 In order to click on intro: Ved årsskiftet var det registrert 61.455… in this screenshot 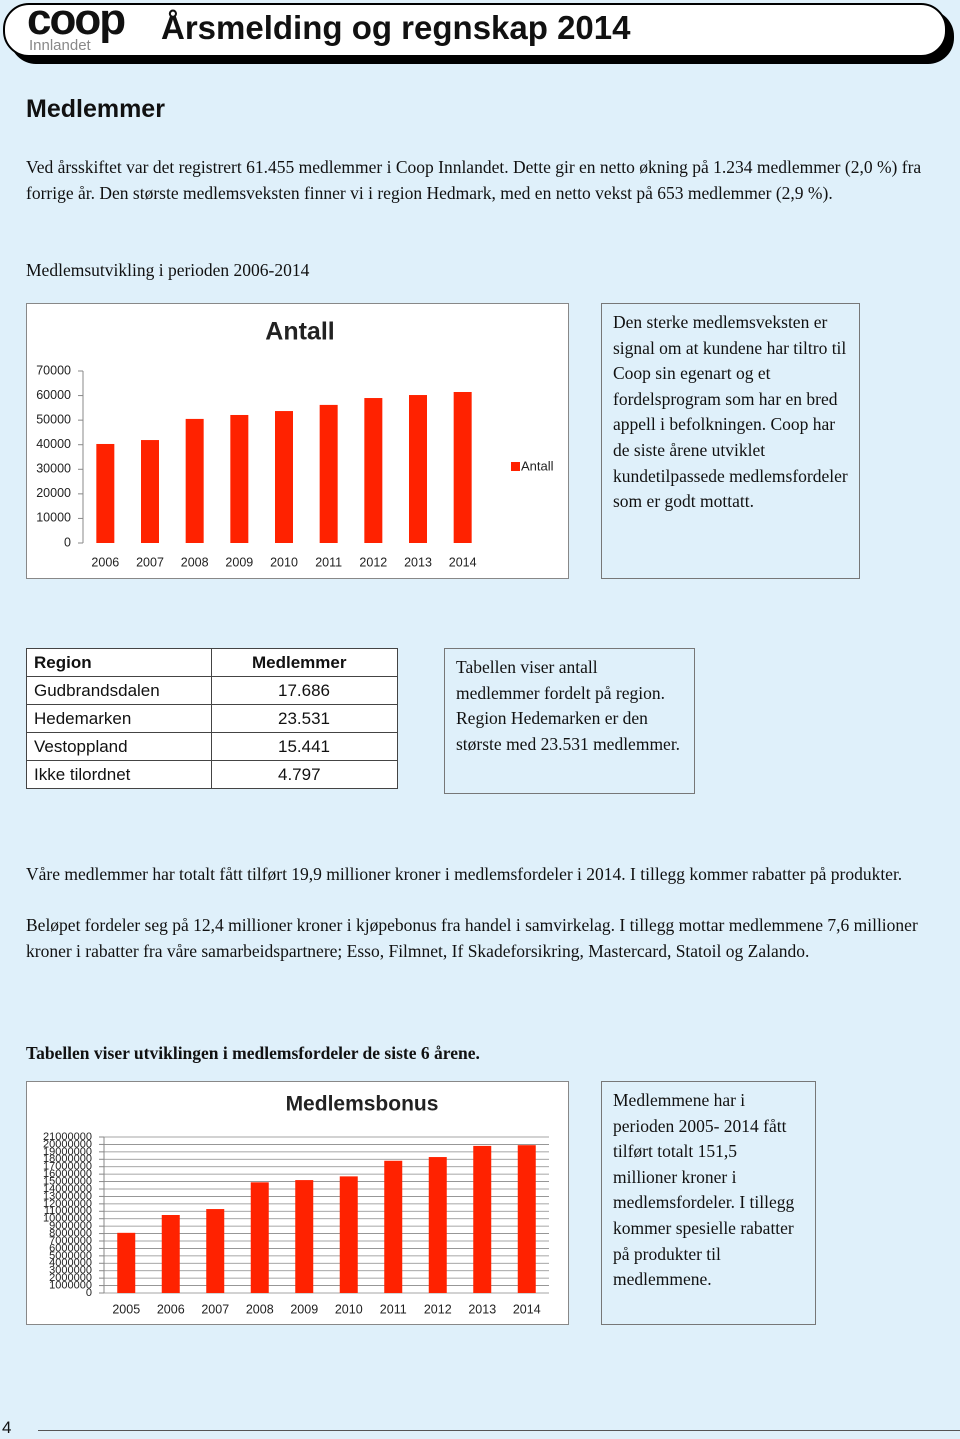, I will do `click(474, 180)`.